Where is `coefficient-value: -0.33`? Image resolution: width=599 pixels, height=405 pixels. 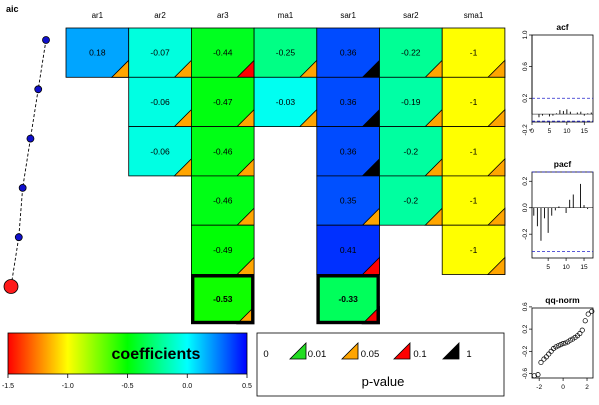 coefficient-value: -0.33 is located at coordinates (348, 299).